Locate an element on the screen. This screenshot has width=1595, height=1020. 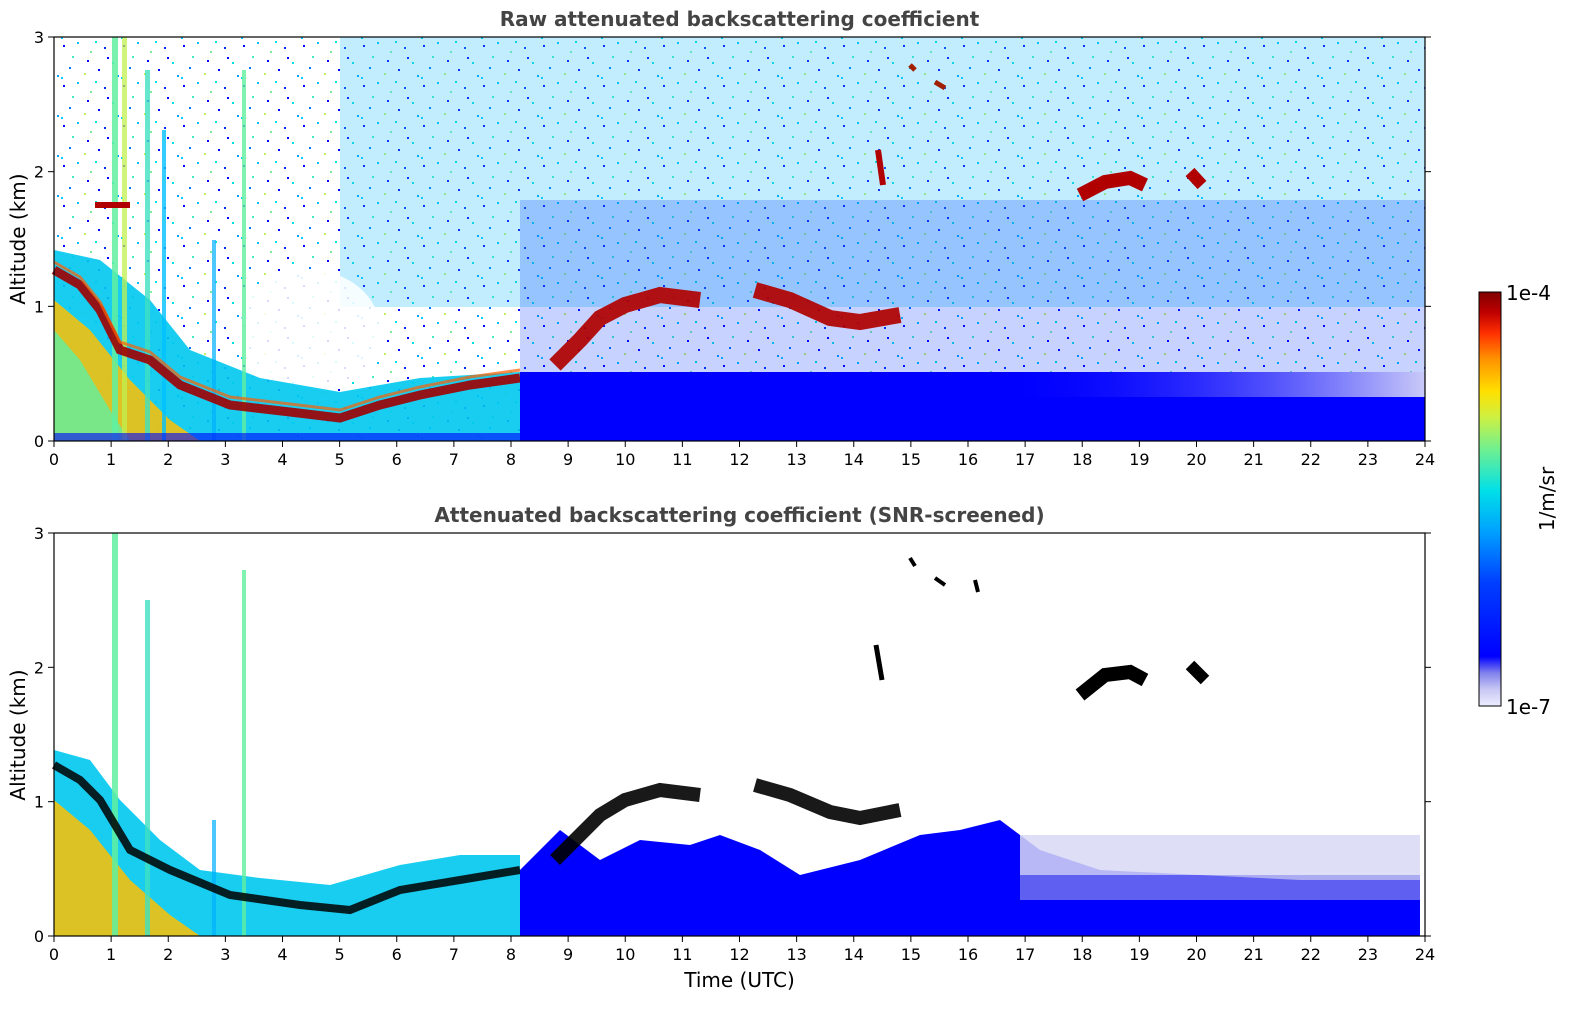
raw-bl-top-band-edge is located at coordinates (287, 336).